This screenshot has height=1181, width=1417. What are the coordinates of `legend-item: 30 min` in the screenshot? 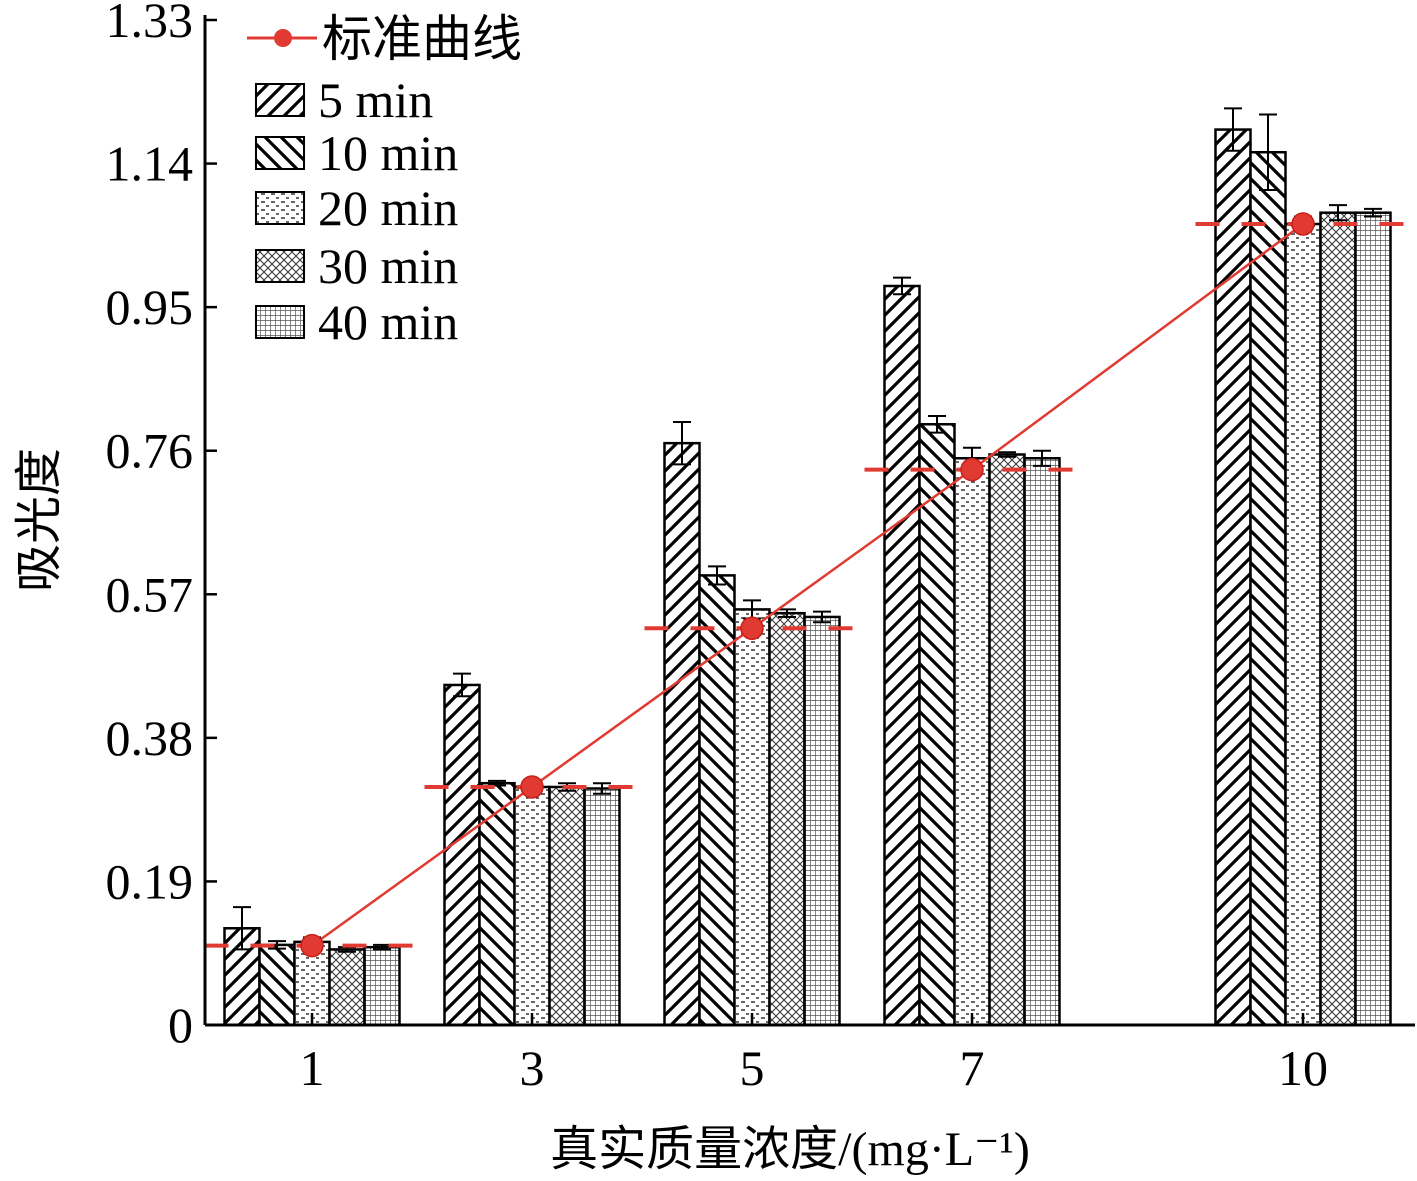 It's located at (356, 266).